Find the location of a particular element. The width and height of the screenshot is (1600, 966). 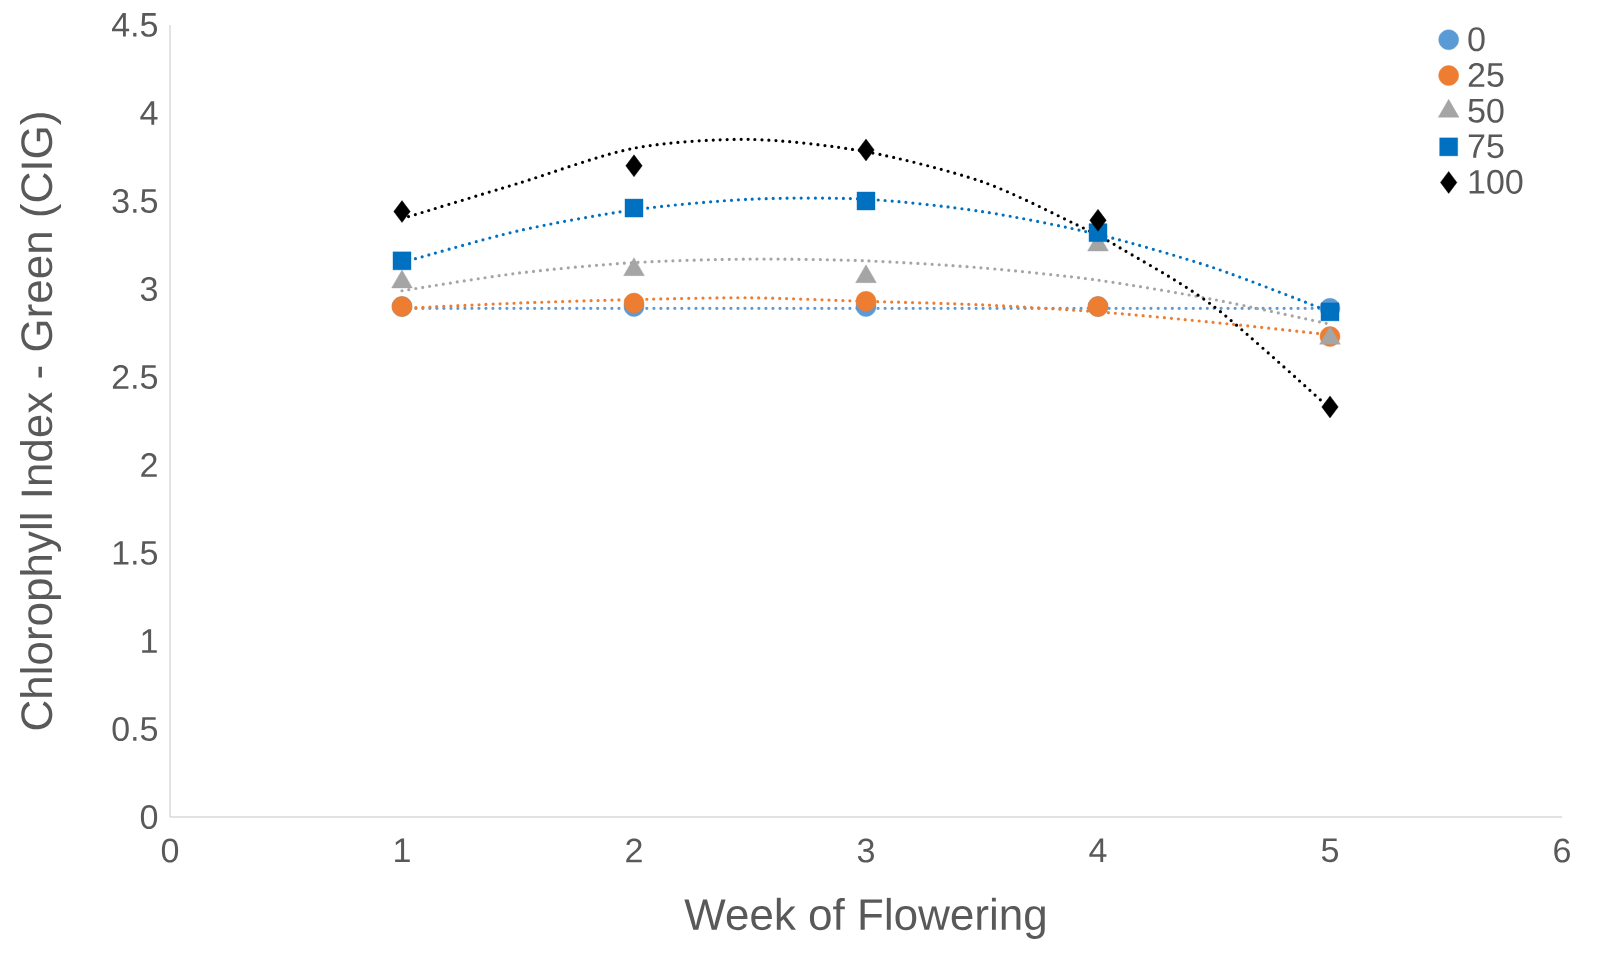

y-tick-label: 4.5 is located at coordinates (134, 25).